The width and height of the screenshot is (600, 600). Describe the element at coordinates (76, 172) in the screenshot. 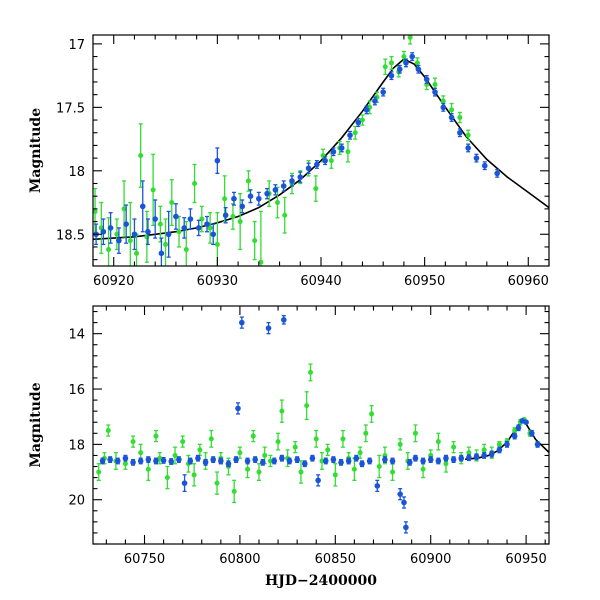

I see `y-tick-label: 18` at that location.